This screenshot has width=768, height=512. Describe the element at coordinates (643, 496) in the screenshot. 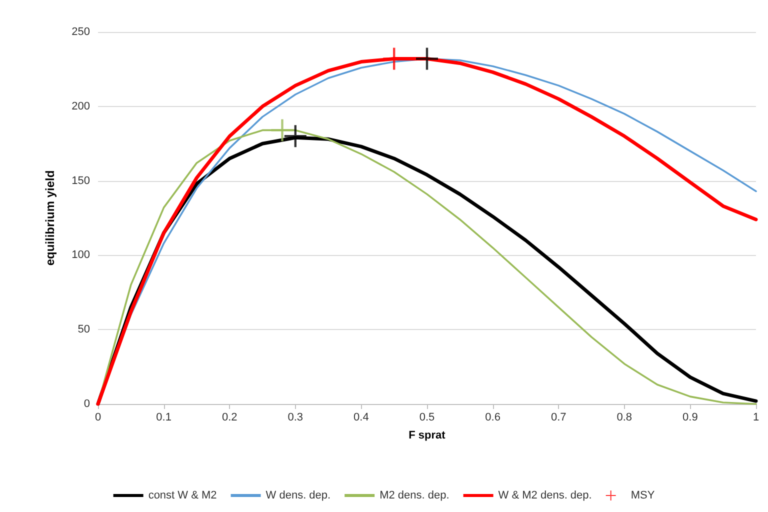

I see `legend-label: MSY` at that location.